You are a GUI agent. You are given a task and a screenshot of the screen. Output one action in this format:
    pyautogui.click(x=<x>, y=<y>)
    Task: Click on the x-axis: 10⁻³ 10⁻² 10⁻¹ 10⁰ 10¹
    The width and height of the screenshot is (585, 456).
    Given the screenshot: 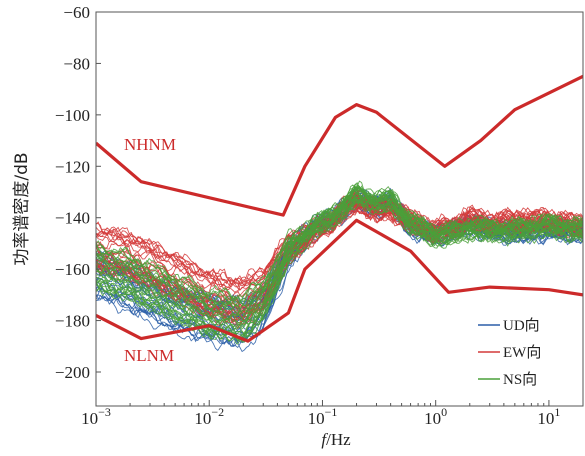 What is the action you would take?
    pyautogui.click(x=332, y=414)
    